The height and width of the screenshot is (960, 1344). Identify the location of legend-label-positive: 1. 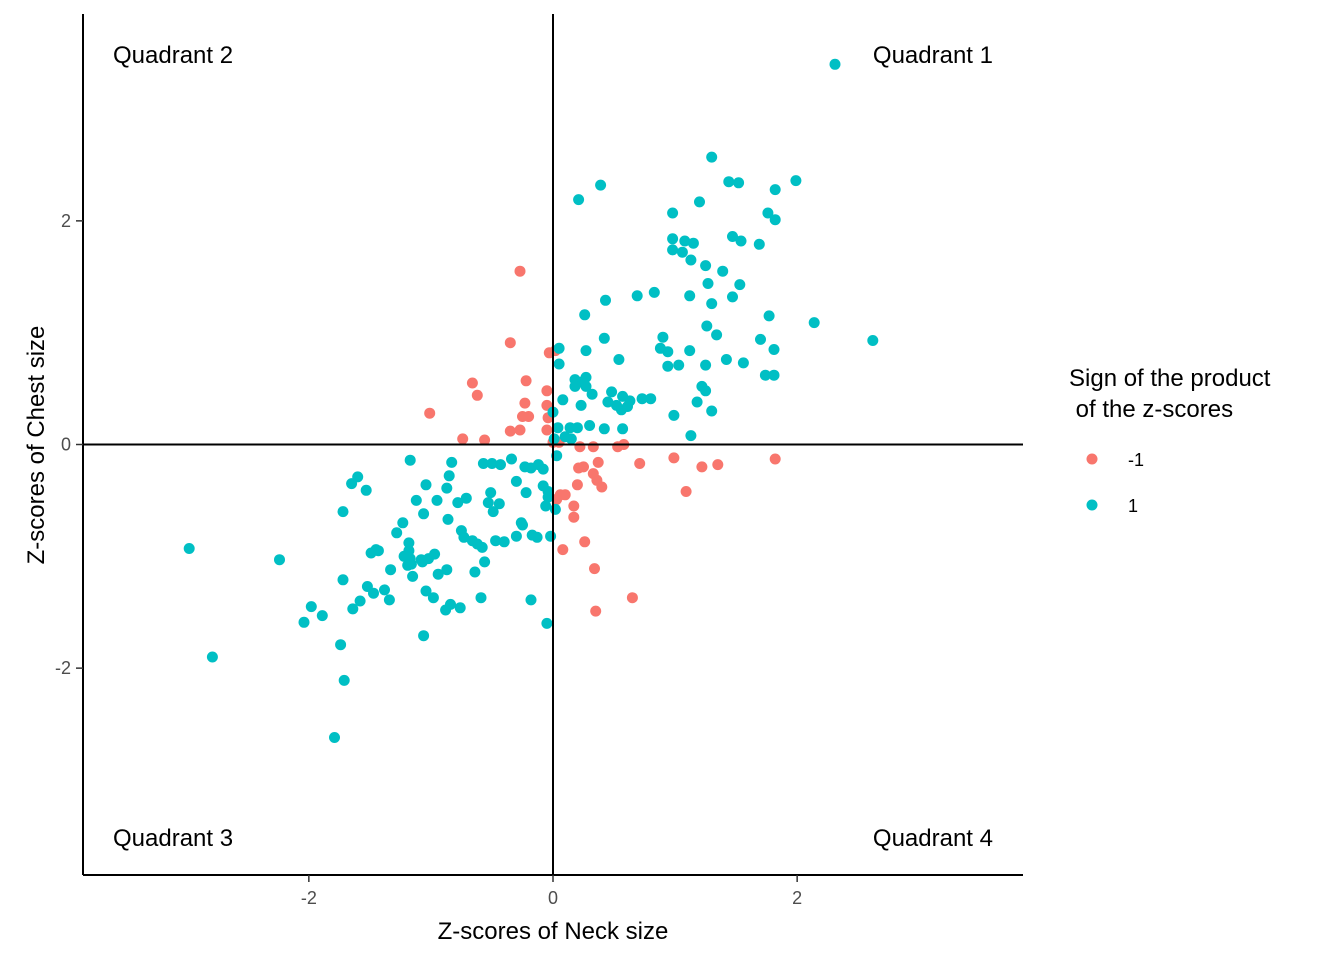
(1133, 506).